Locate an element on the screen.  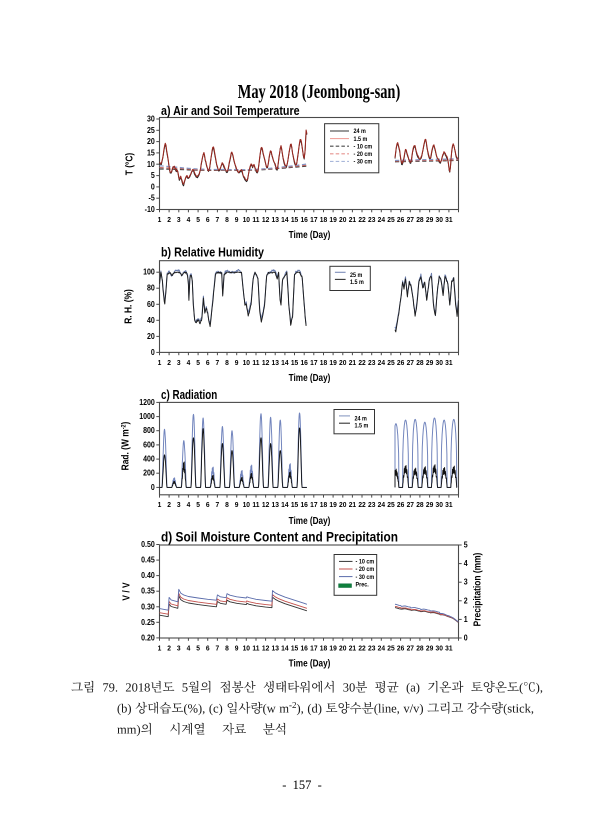
svg-text: - 30 cm is located at coordinates (365, 577).